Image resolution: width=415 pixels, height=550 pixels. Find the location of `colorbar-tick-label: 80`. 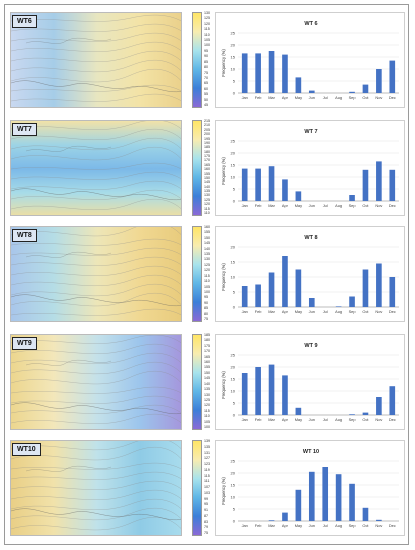

colorbar-tick-label: 80 is located at coordinates (206, 313).